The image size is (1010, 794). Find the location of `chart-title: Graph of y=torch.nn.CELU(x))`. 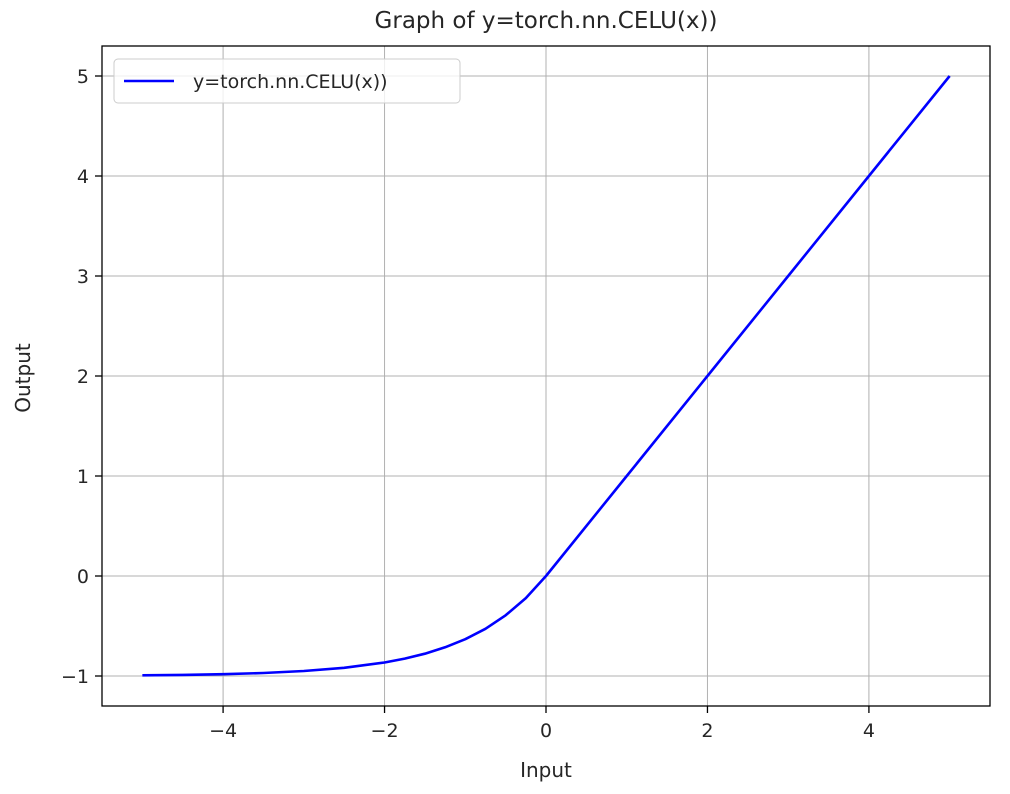

chart-title: Graph of y=torch.nn.CELU(x)) is located at coordinates (546, 21).